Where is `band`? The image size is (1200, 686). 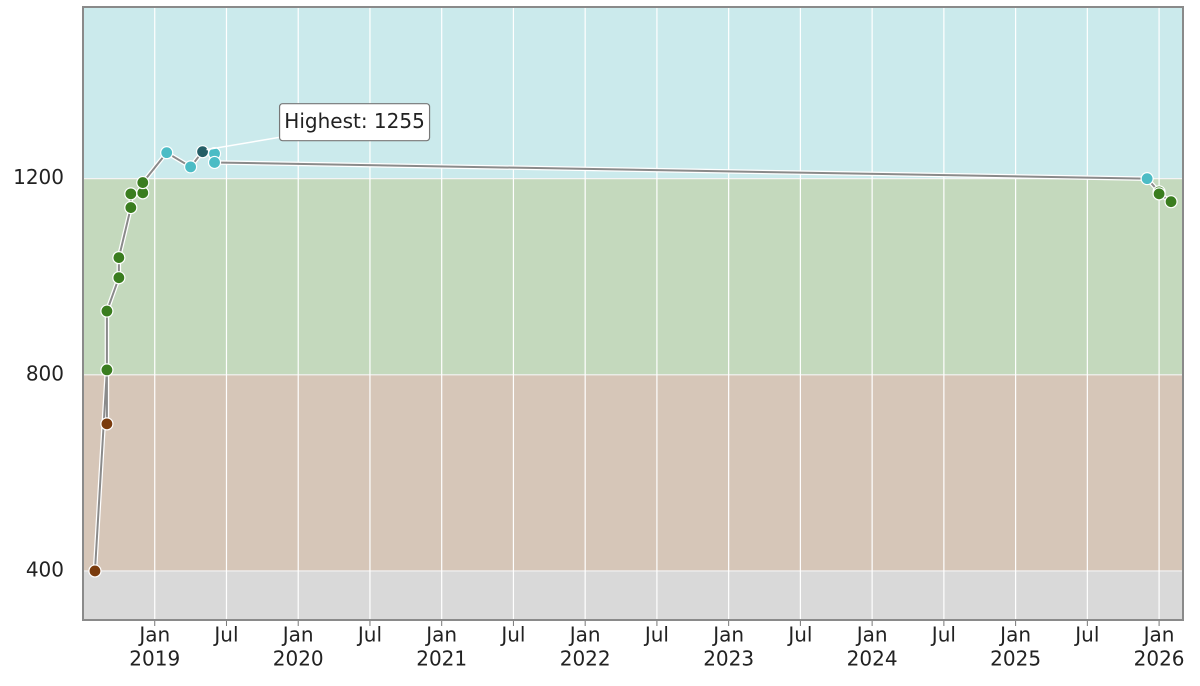
band is located at coordinates (633, 595).